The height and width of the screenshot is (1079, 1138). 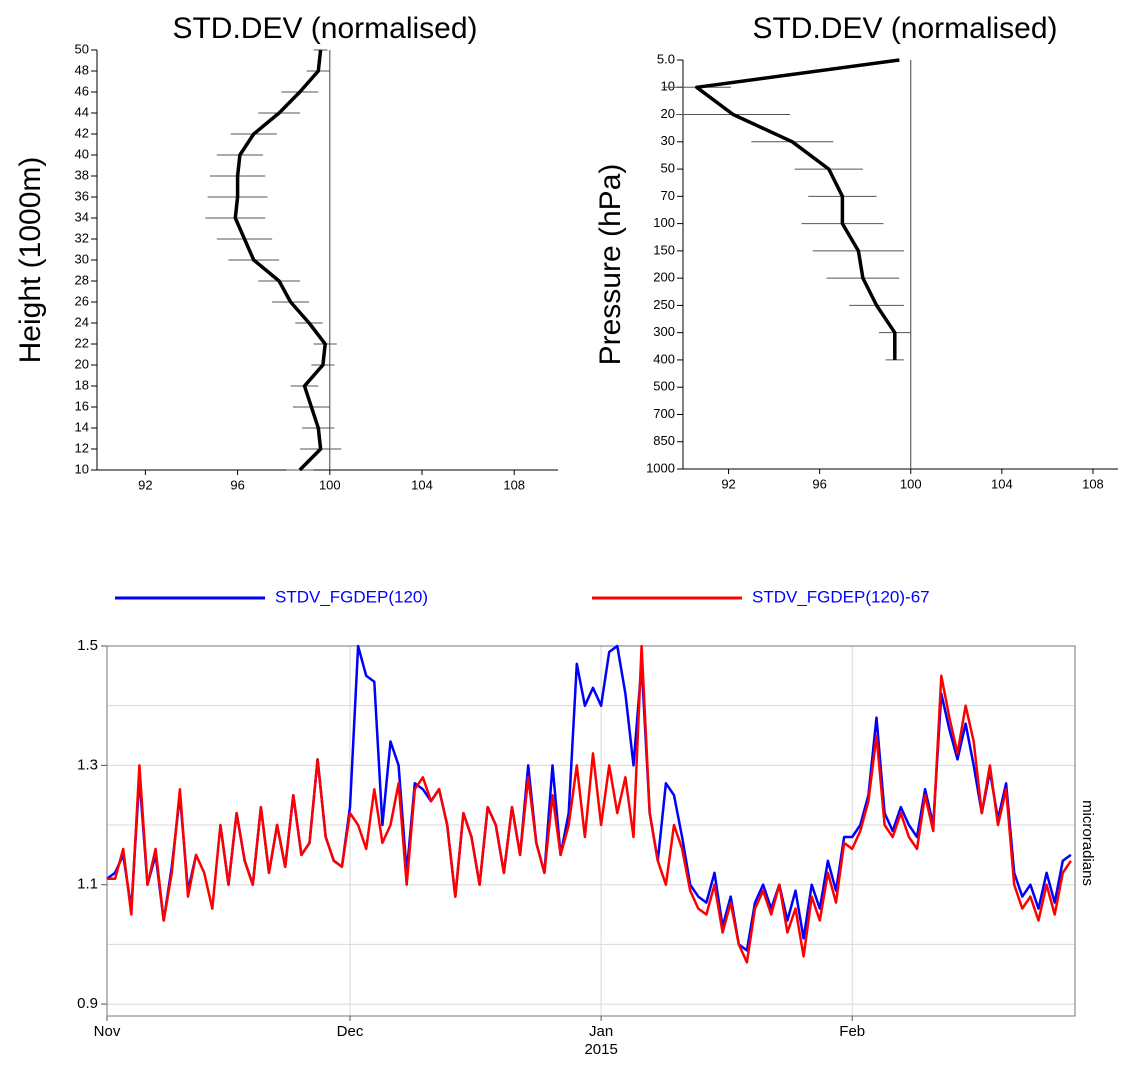 What do you see at coordinates (82, 216) in the screenshot?
I see `y-tick-label: 34` at bounding box center [82, 216].